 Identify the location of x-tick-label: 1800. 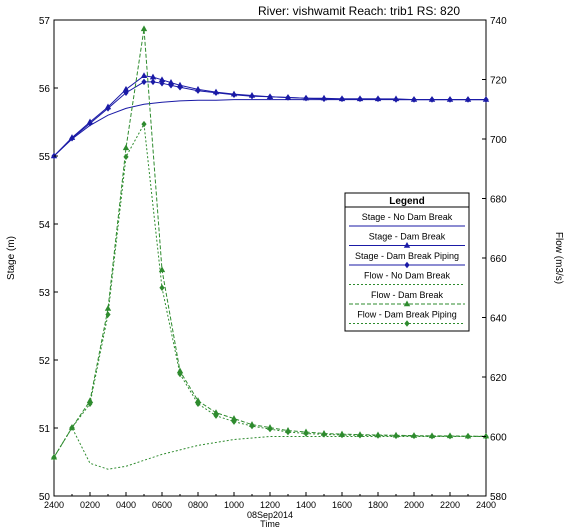
(378, 505).